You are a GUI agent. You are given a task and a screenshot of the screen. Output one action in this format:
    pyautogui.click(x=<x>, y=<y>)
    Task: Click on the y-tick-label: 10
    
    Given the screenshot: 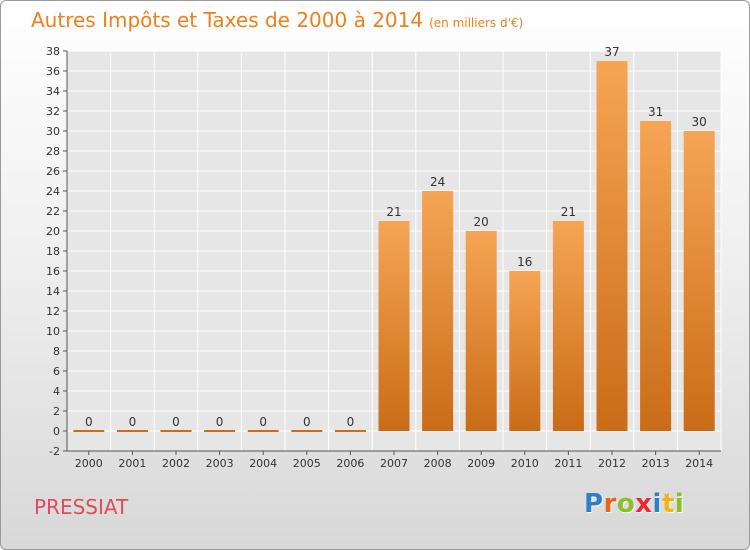 What is the action you would take?
    pyautogui.click(x=53, y=331)
    